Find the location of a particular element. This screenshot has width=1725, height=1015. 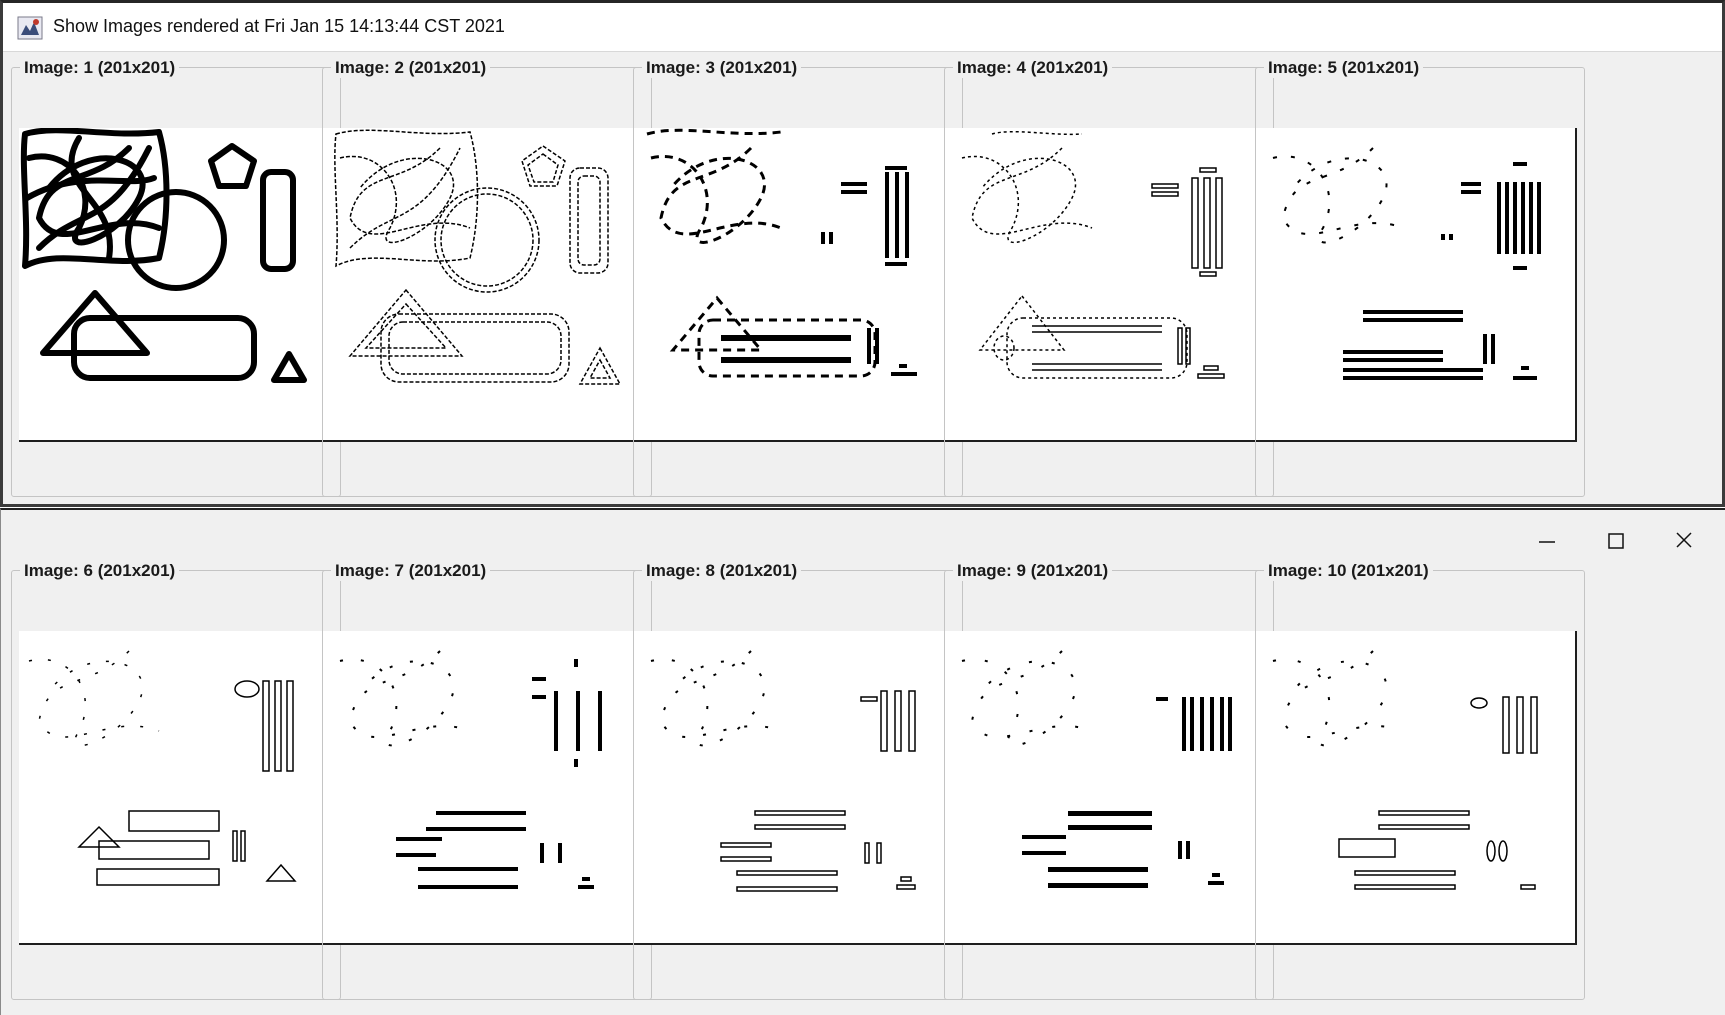

image-panel-10: Image: 10 (201x201) is located at coordinates (1420, 780).